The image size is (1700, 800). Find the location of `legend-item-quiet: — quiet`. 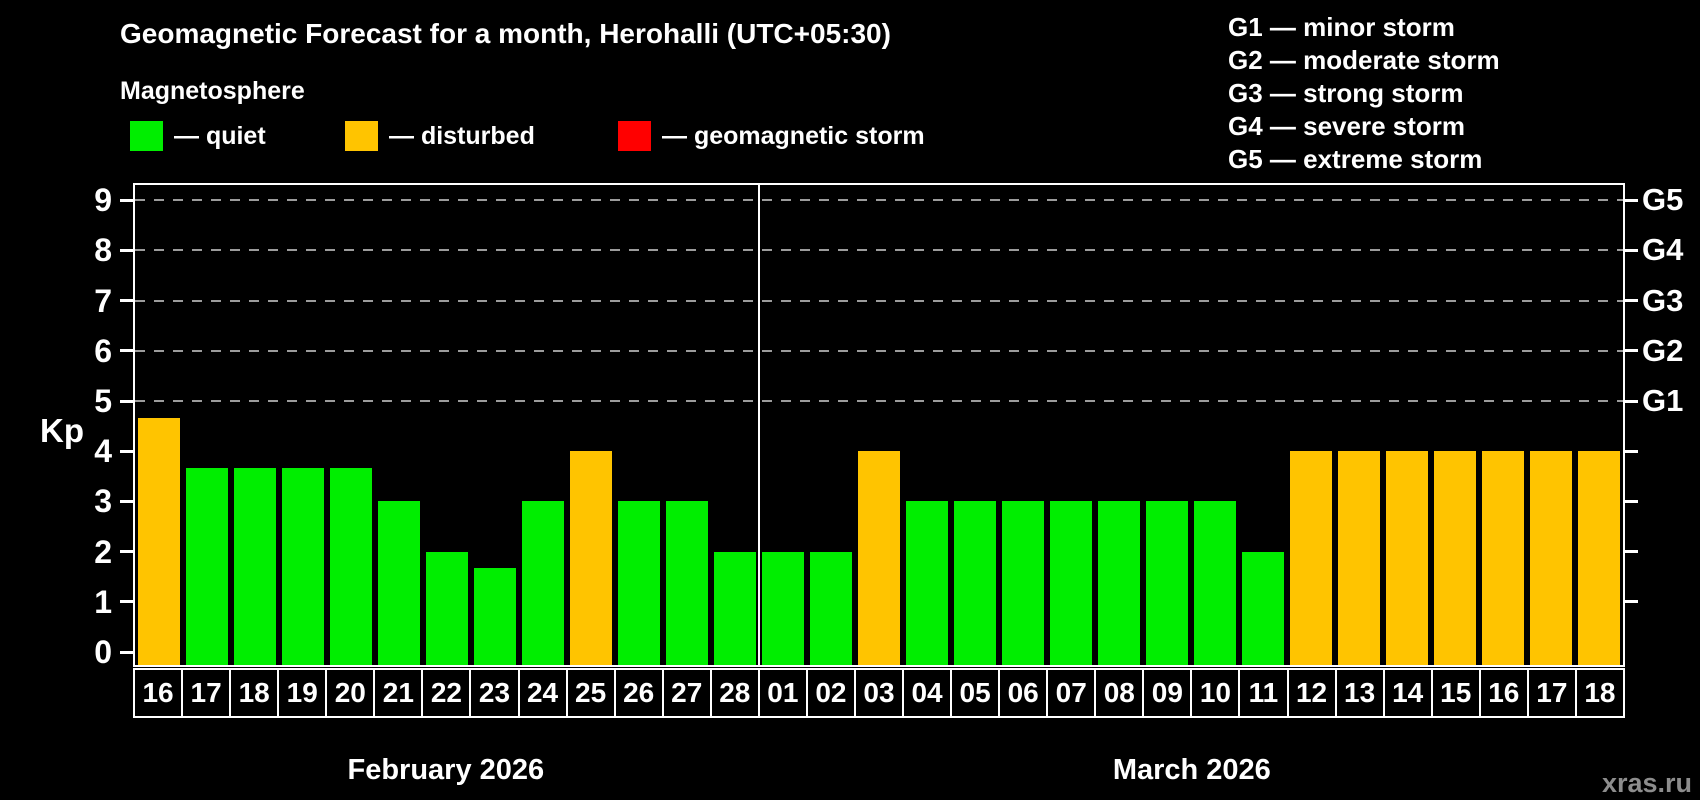

legend-item-quiet: — quiet is located at coordinates (198, 136).